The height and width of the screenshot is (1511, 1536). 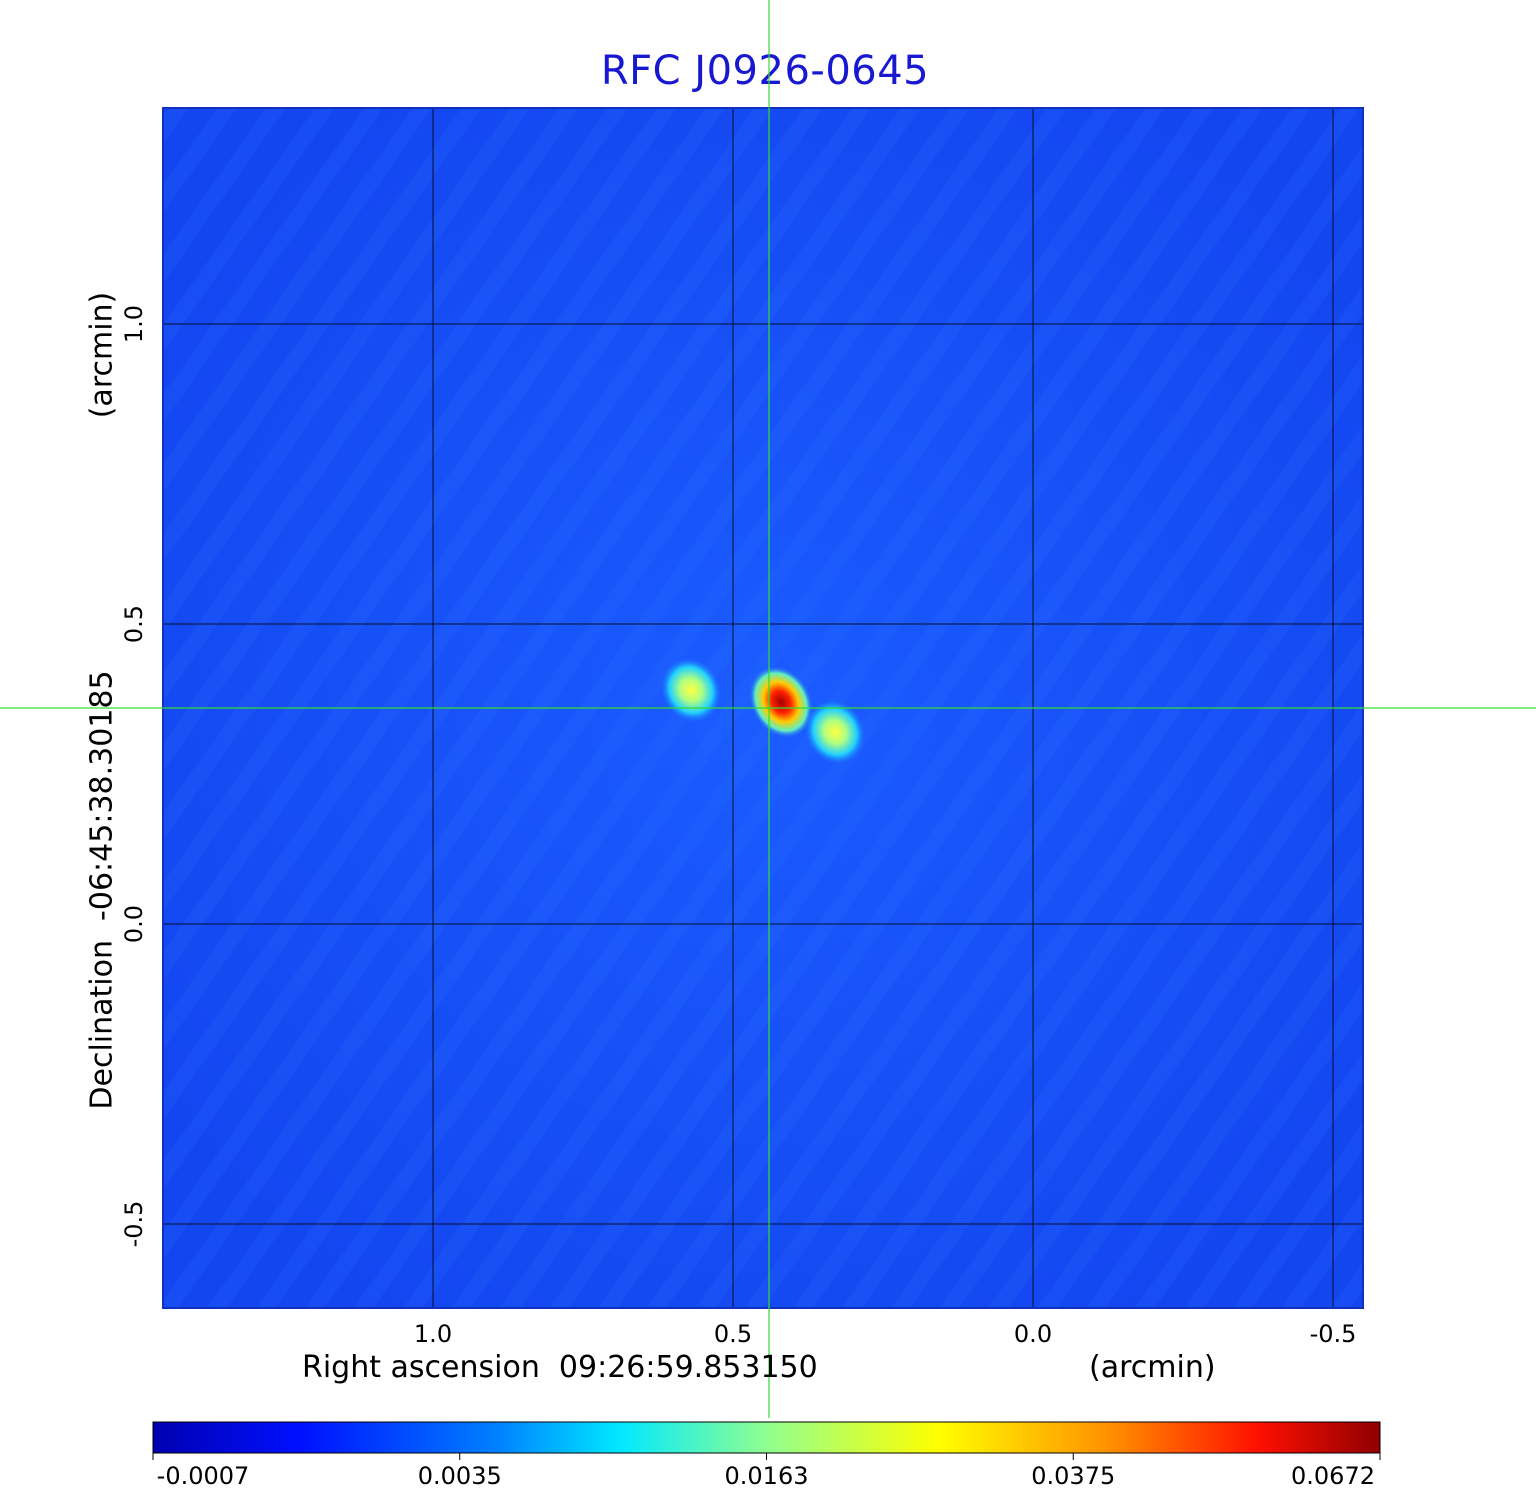 I want to click on colorbar-label: 0.0672, so click(x=1333, y=1476).